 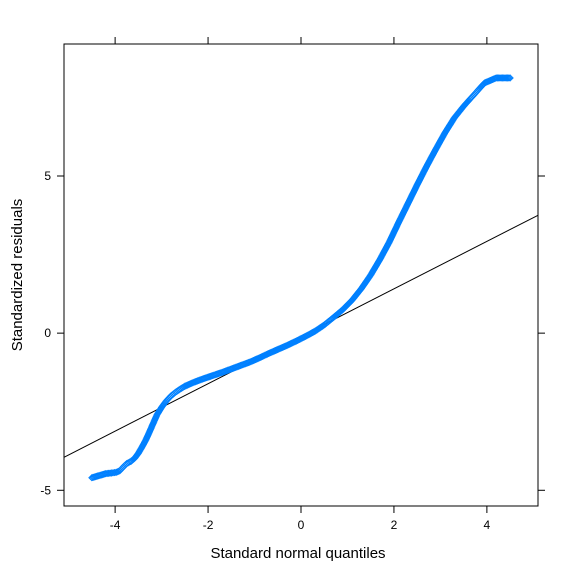 I want to click on y-axis-title: Standardized residuals, so click(x=17, y=275).